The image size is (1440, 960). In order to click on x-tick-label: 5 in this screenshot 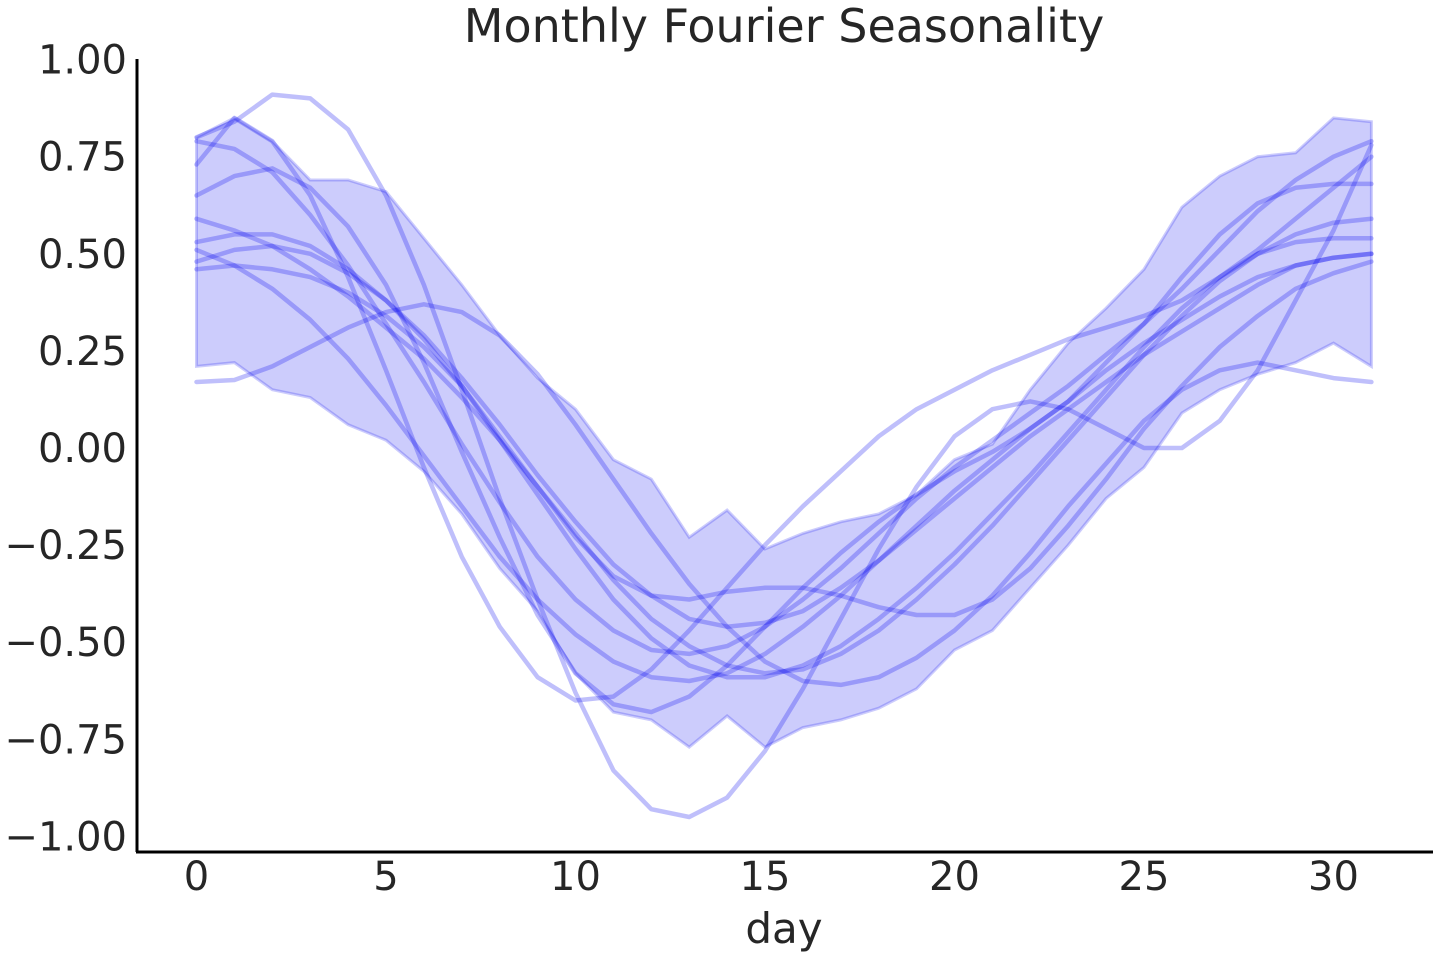, I will do `click(385, 877)`.